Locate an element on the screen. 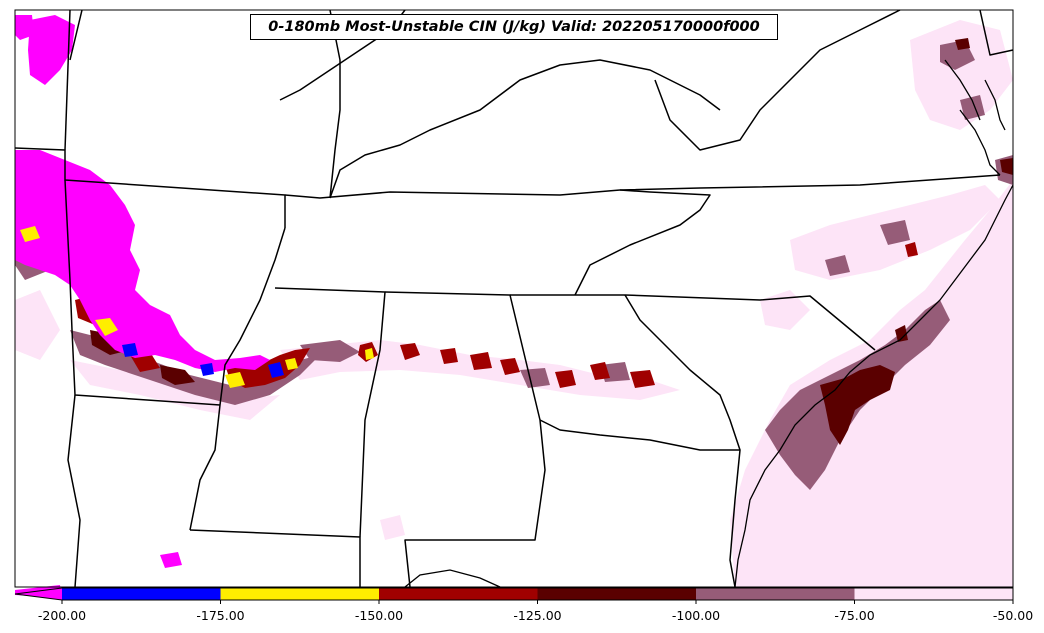  colorbar is located at coordinates (514, 595).